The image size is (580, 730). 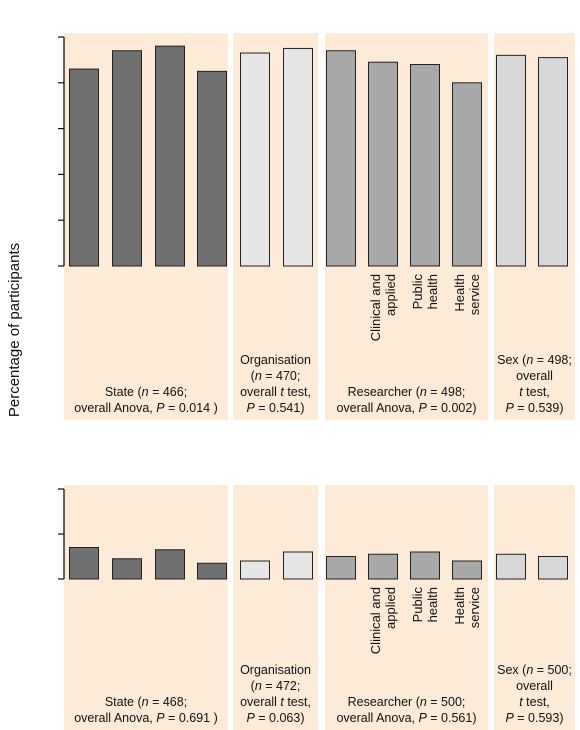 I want to click on group-note-organisation: P = 0.063), so click(x=275, y=718).